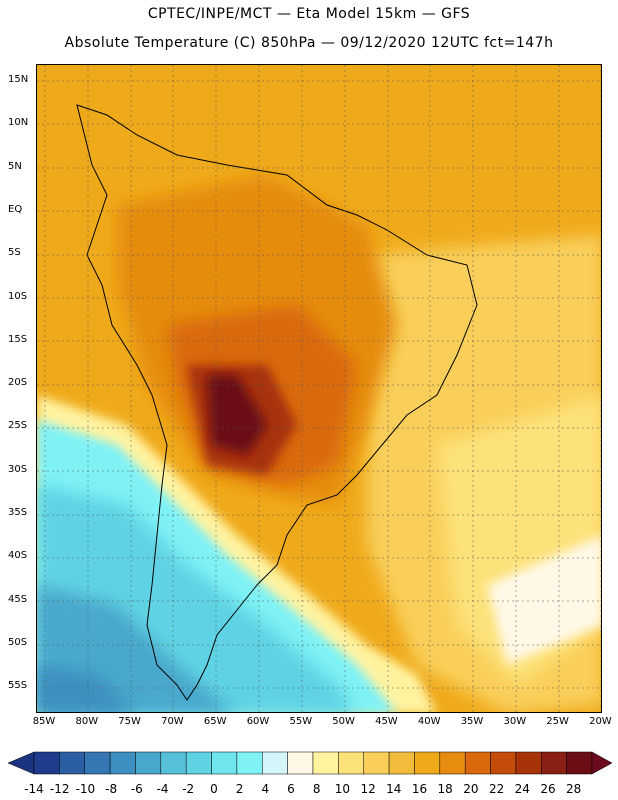 The height and width of the screenshot is (800, 618). What do you see at coordinates (86, 688) in the screenshot?
I see `field-south-minus8` at bounding box center [86, 688].